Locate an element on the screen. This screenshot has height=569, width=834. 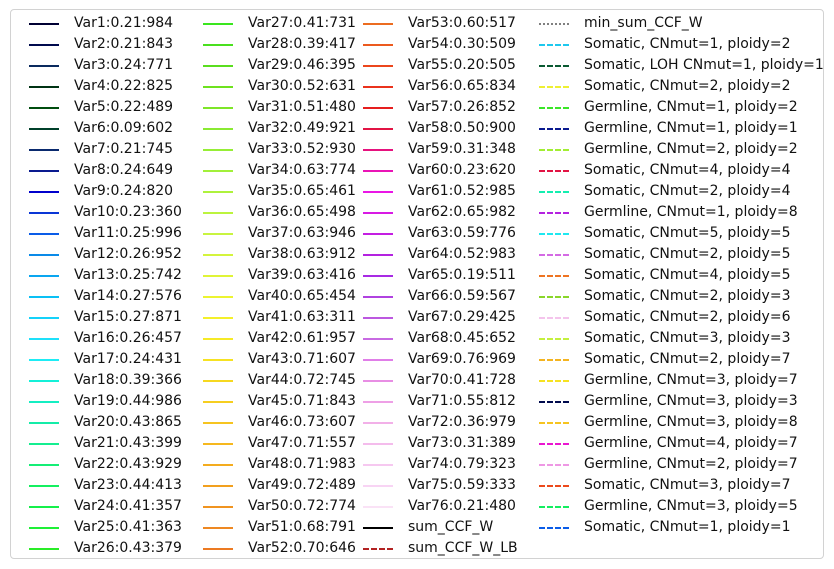
legend-label: Var60:0.23:620 is located at coordinates (462, 170).